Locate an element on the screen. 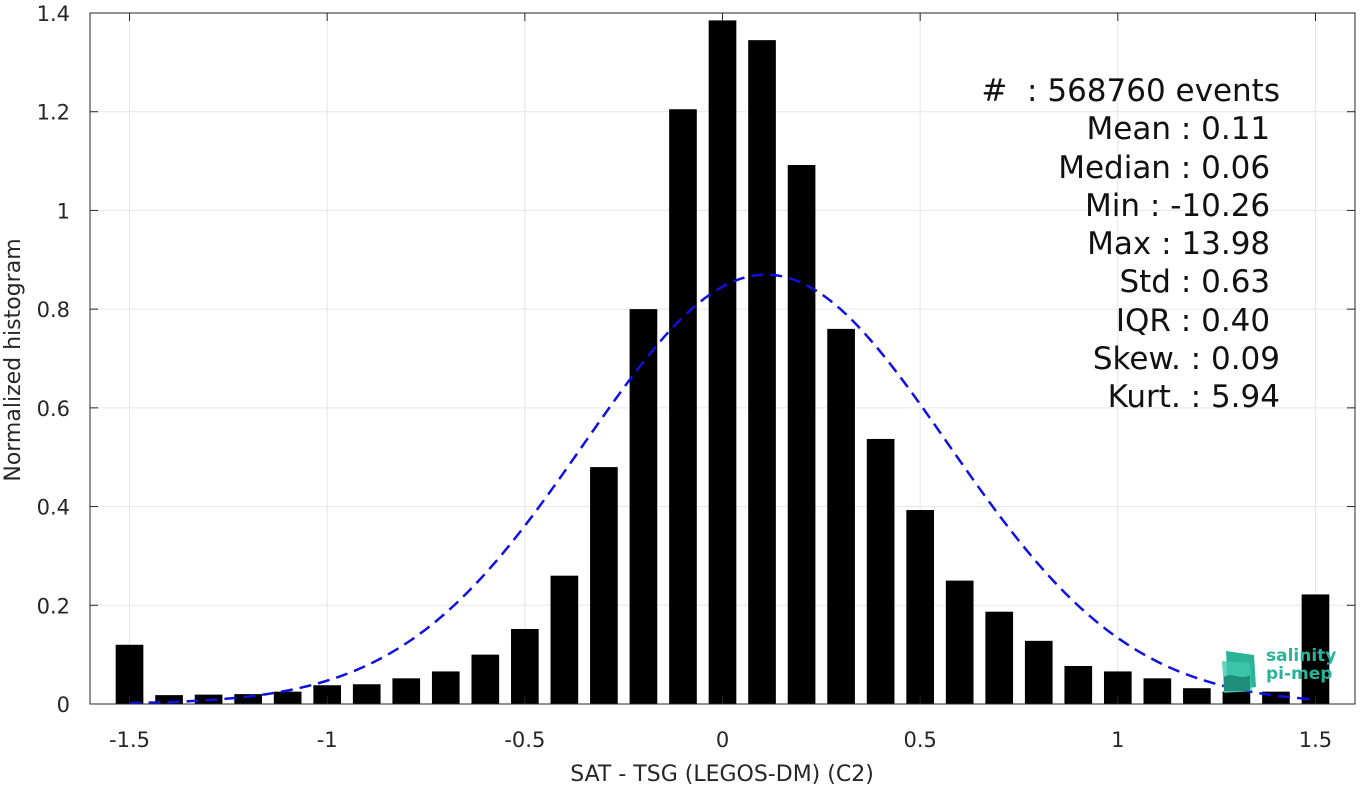  stat-events: # : 568760 events is located at coordinates (1130, 91).